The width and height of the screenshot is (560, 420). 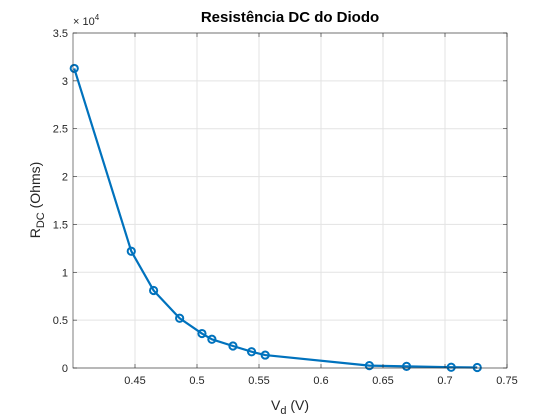 What do you see at coordinates (134, 381) in the screenshot?
I see `x-tick-label: 0.45` at bounding box center [134, 381].